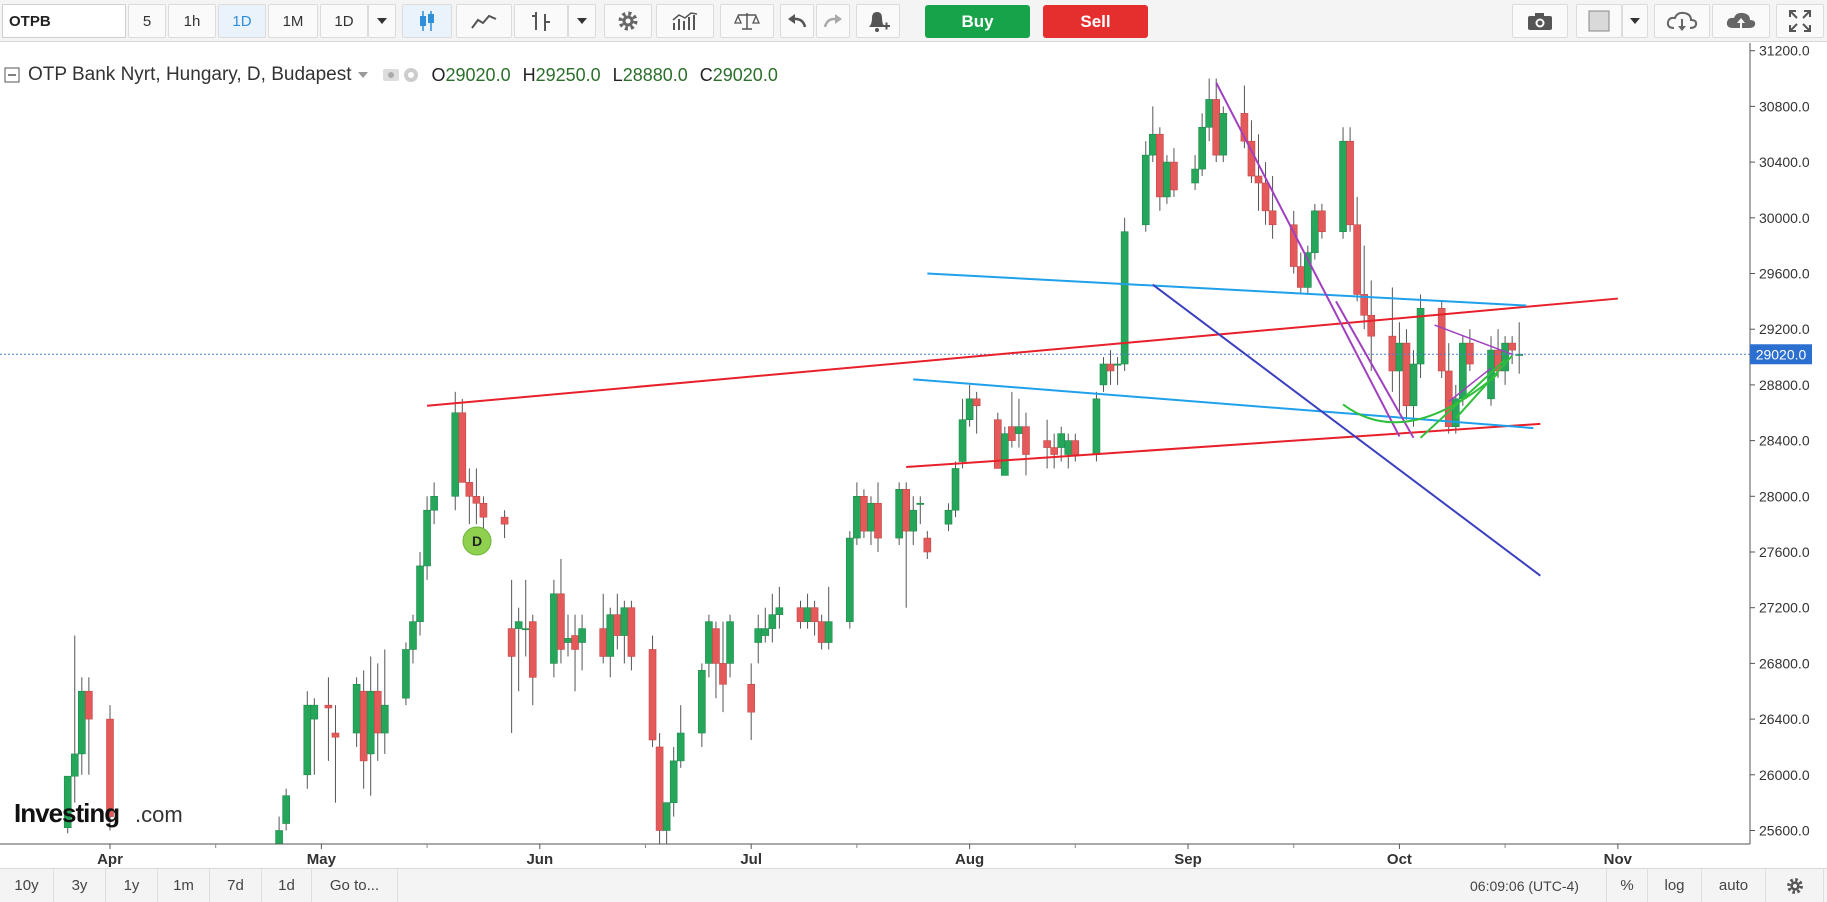 The height and width of the screenshot is (902, 1827). I want to click on compare-button, so click(747, 21).